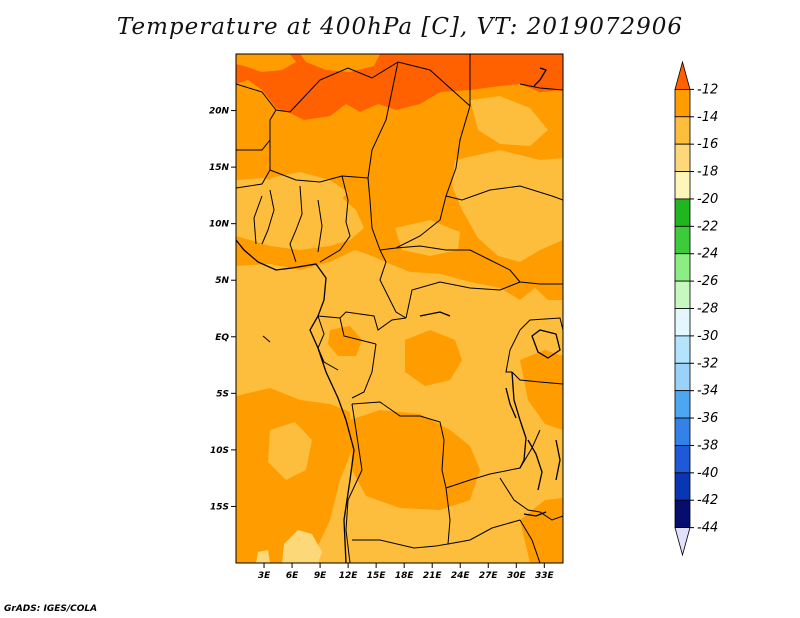 The width and height of the screenshot is (800, 618). Describe the element at coordinates (541, 530) in the screenshot. I see `contour-minus14-mozambique` at that location.